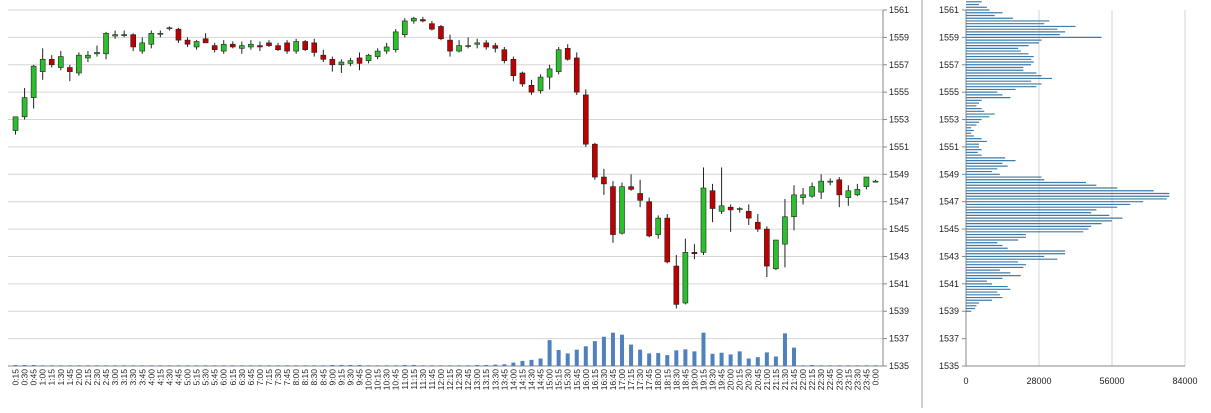 This screenshot has width=1211, height=413. Describe the element at coordinates (949, 256) in the screenshot. I see `profile-y-tick-label: 1543` at that location.